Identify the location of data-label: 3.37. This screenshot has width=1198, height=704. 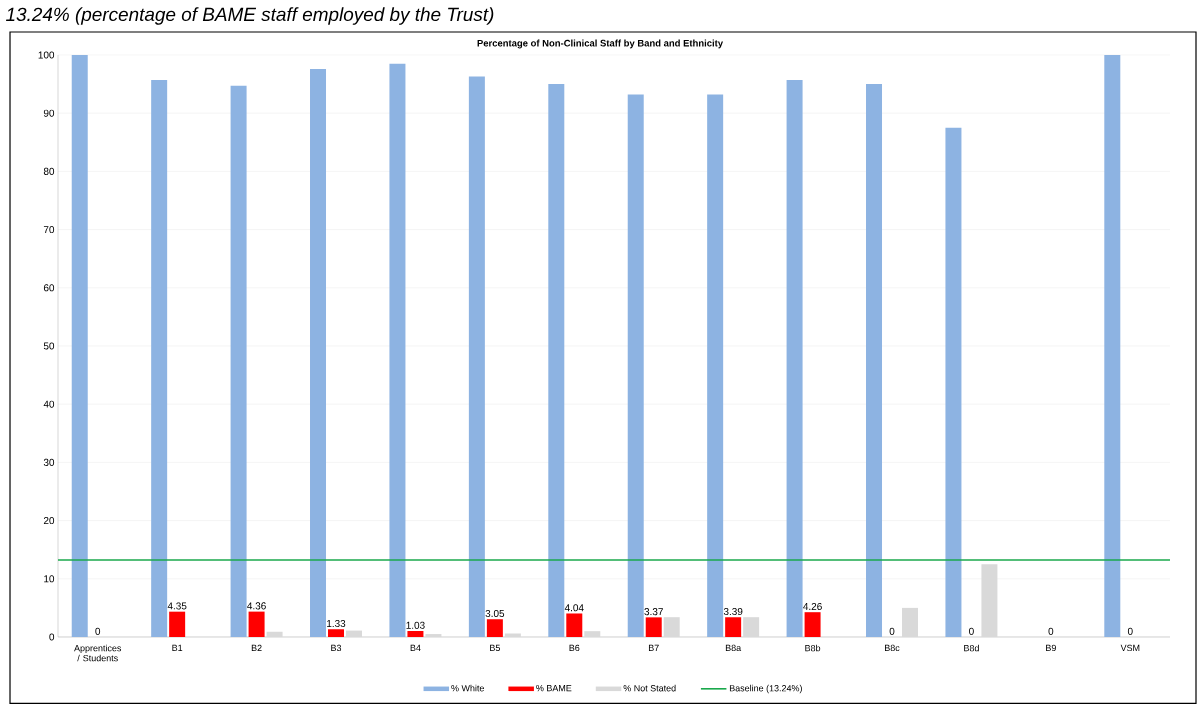
(653, 612).